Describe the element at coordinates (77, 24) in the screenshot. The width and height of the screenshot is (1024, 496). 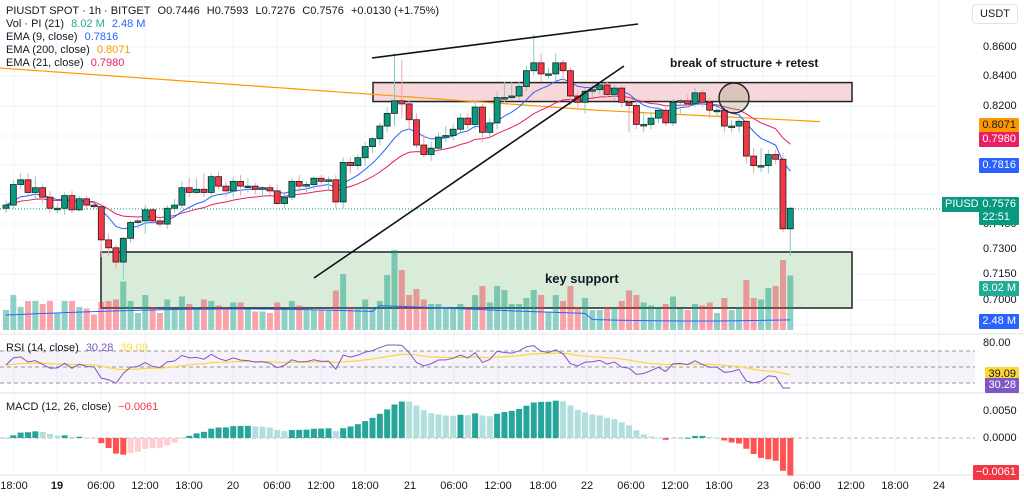
I see `legend-volume: Vol · PI (21) 8.02 M 2.48 M` at that location.